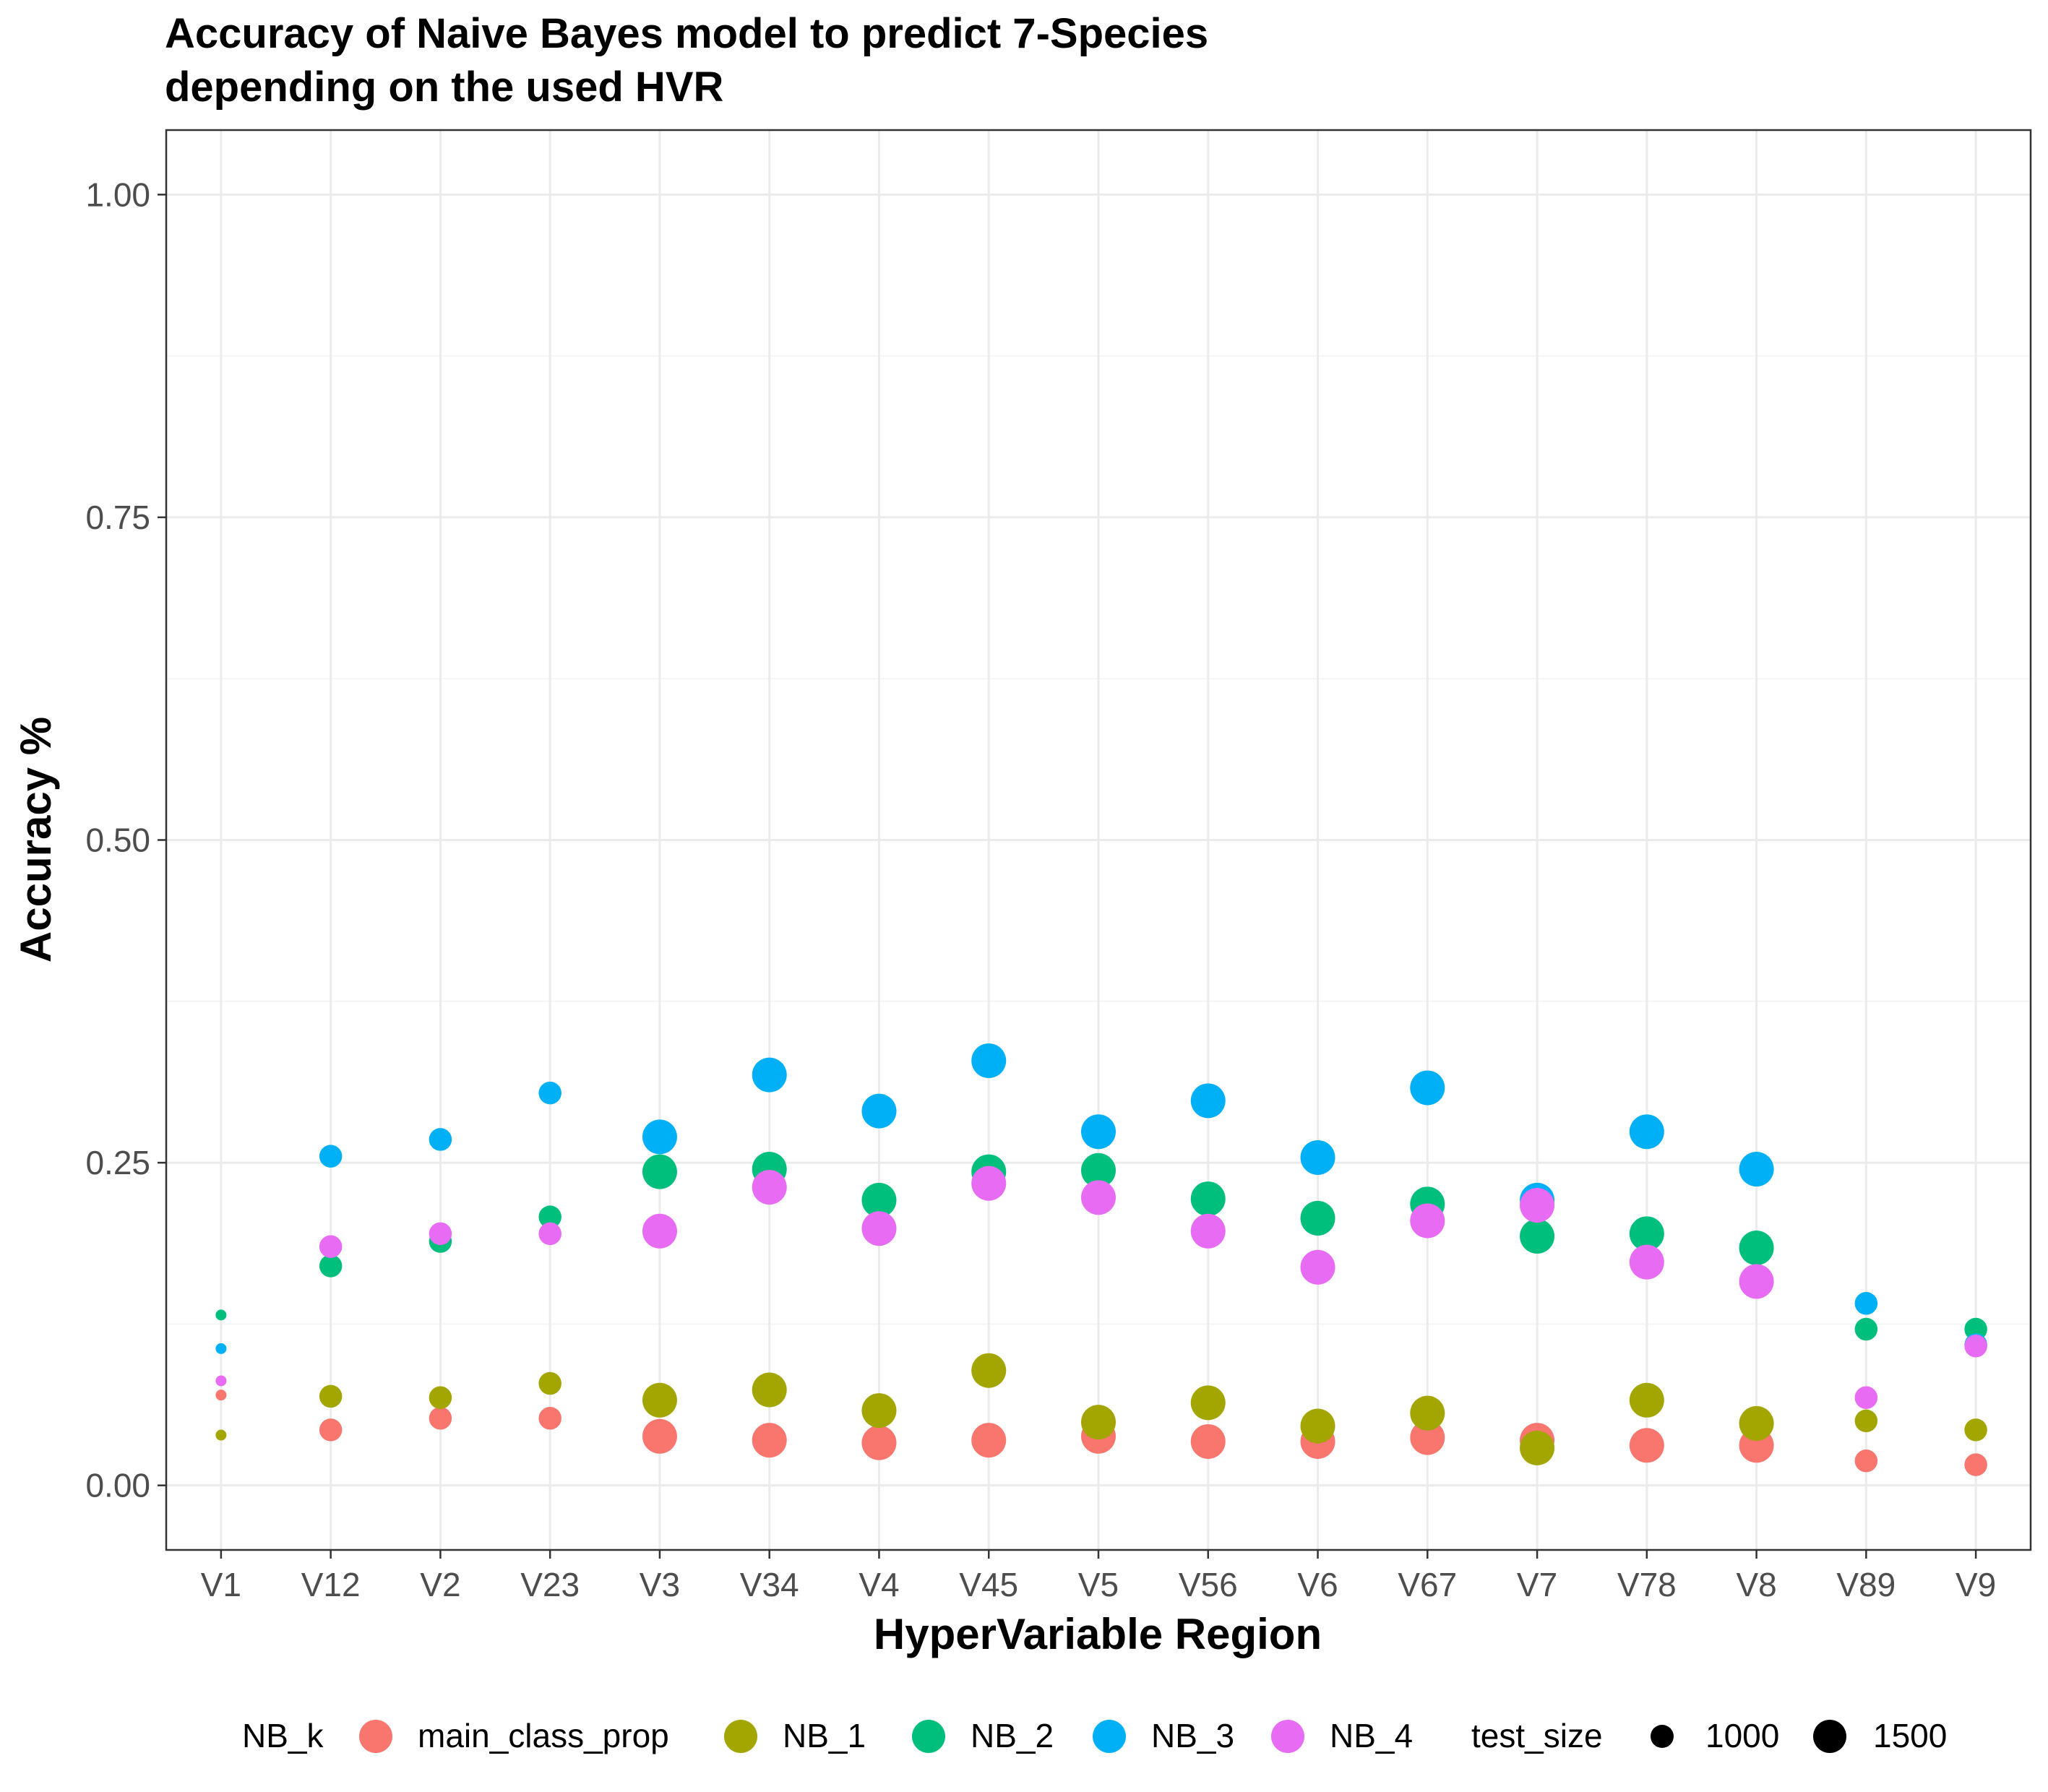  I want to click on legend-size-title: test_size, so click(1537, 1735).